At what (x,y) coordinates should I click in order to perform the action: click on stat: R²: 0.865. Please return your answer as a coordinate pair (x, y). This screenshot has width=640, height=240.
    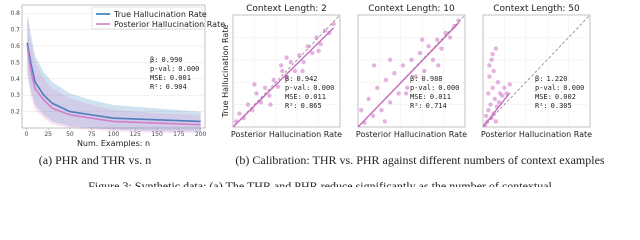
    Looking at the image, I should click on (303, 106).